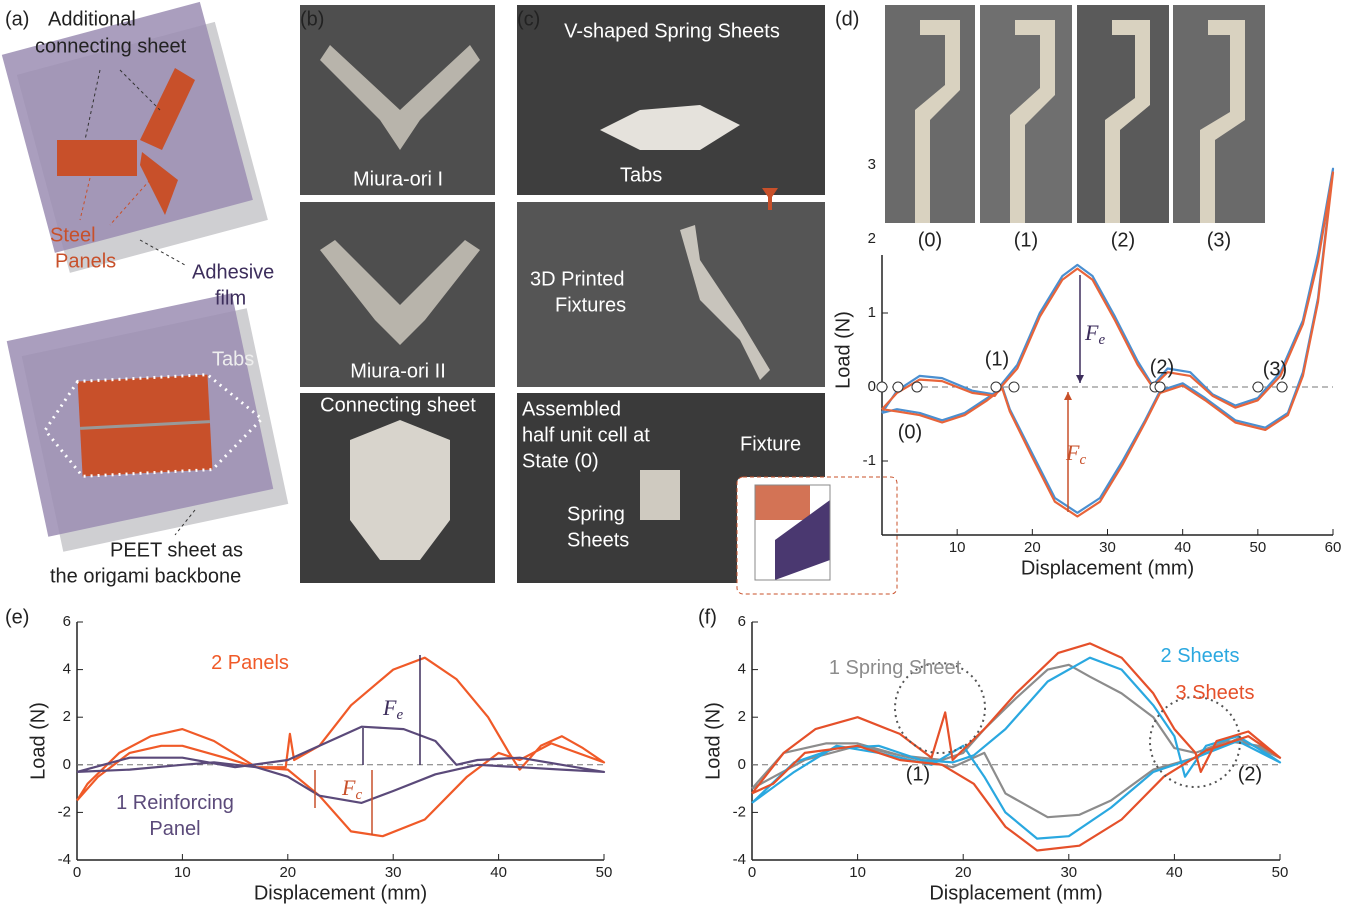  I want to click on annotation: (2), so click(1250, 774).